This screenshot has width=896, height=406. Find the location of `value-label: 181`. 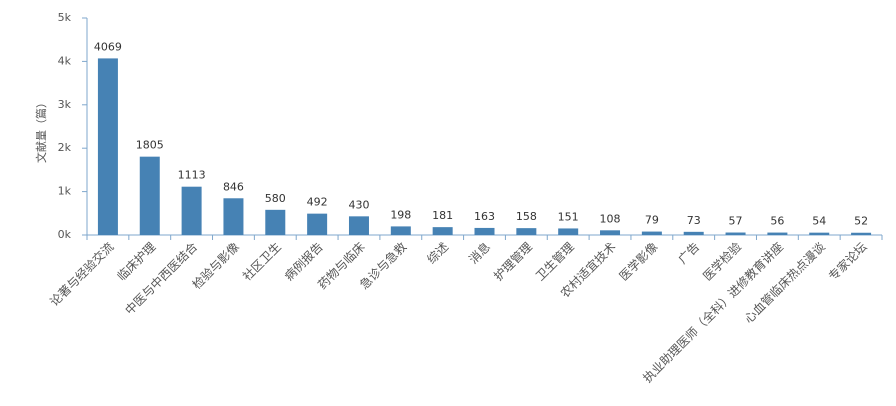

value-label: 181 is located at coordinates (442, 215).